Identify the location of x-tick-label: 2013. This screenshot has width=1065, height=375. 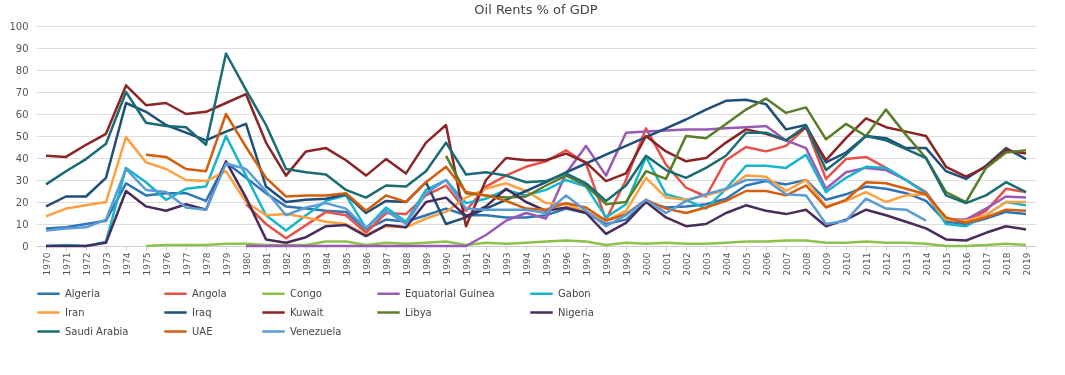
(906, 264).